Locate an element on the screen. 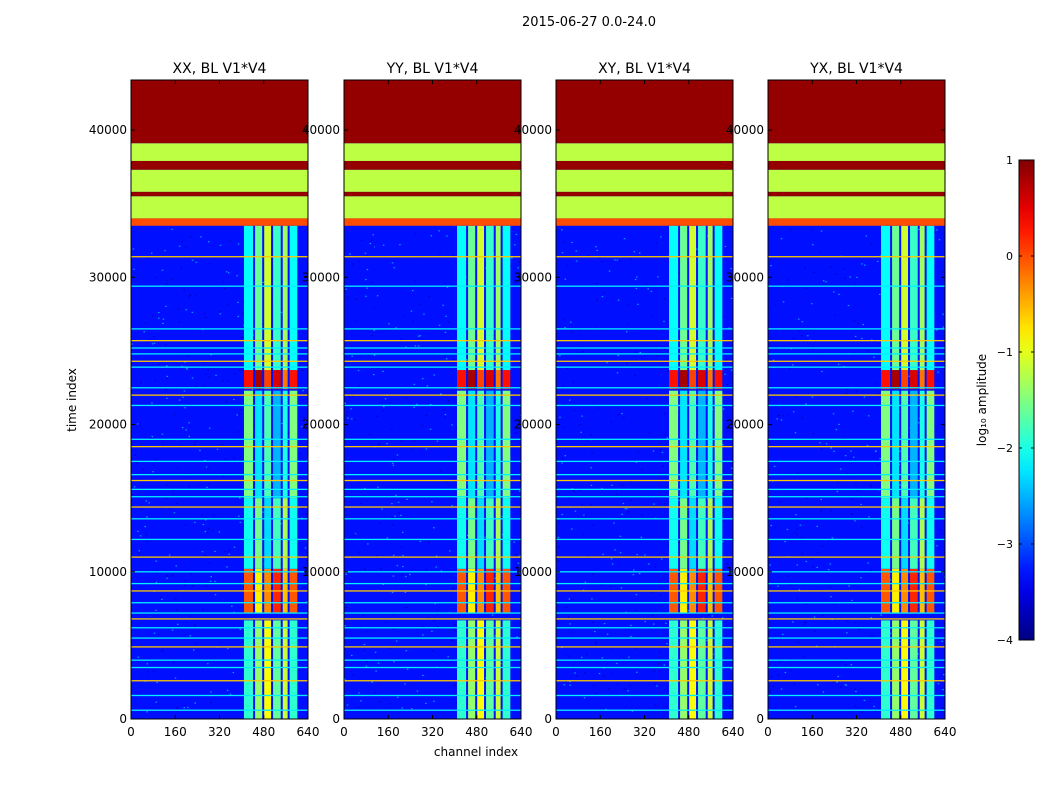  figure-suptitle: 2015-06-27 0.0-24.0 is located at coordinates (589, 22).